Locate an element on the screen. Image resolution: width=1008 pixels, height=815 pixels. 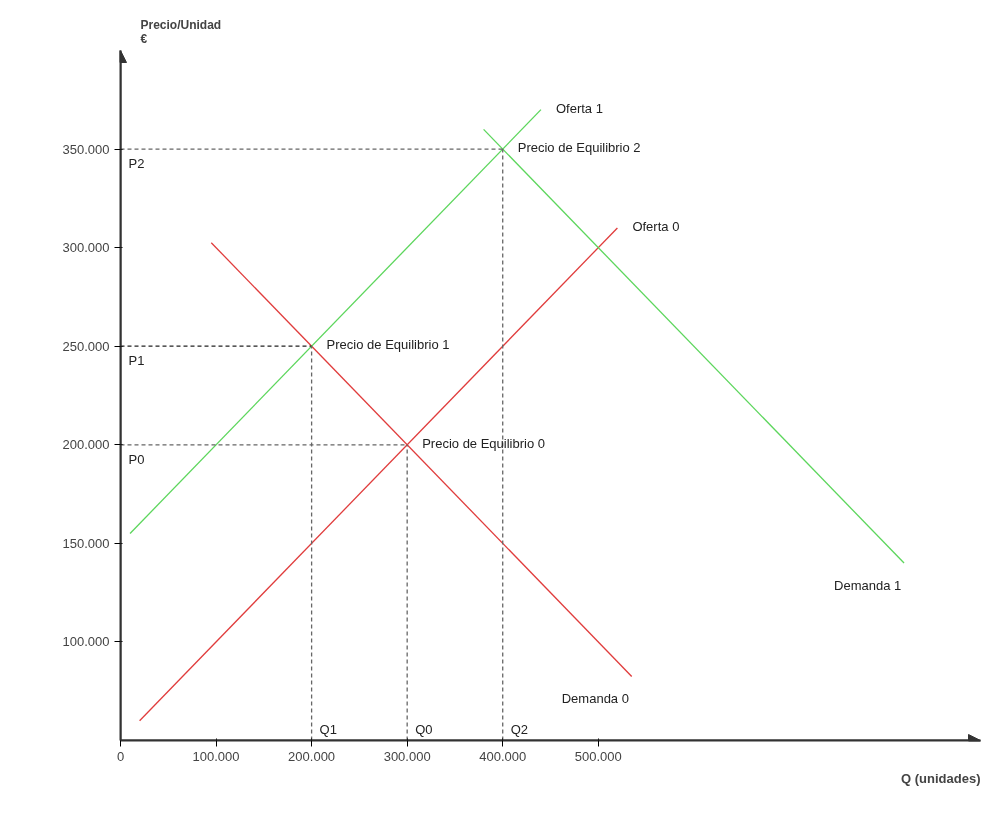
y-axis-title: Precio/Unidad € is located at coordinates (181, 31).